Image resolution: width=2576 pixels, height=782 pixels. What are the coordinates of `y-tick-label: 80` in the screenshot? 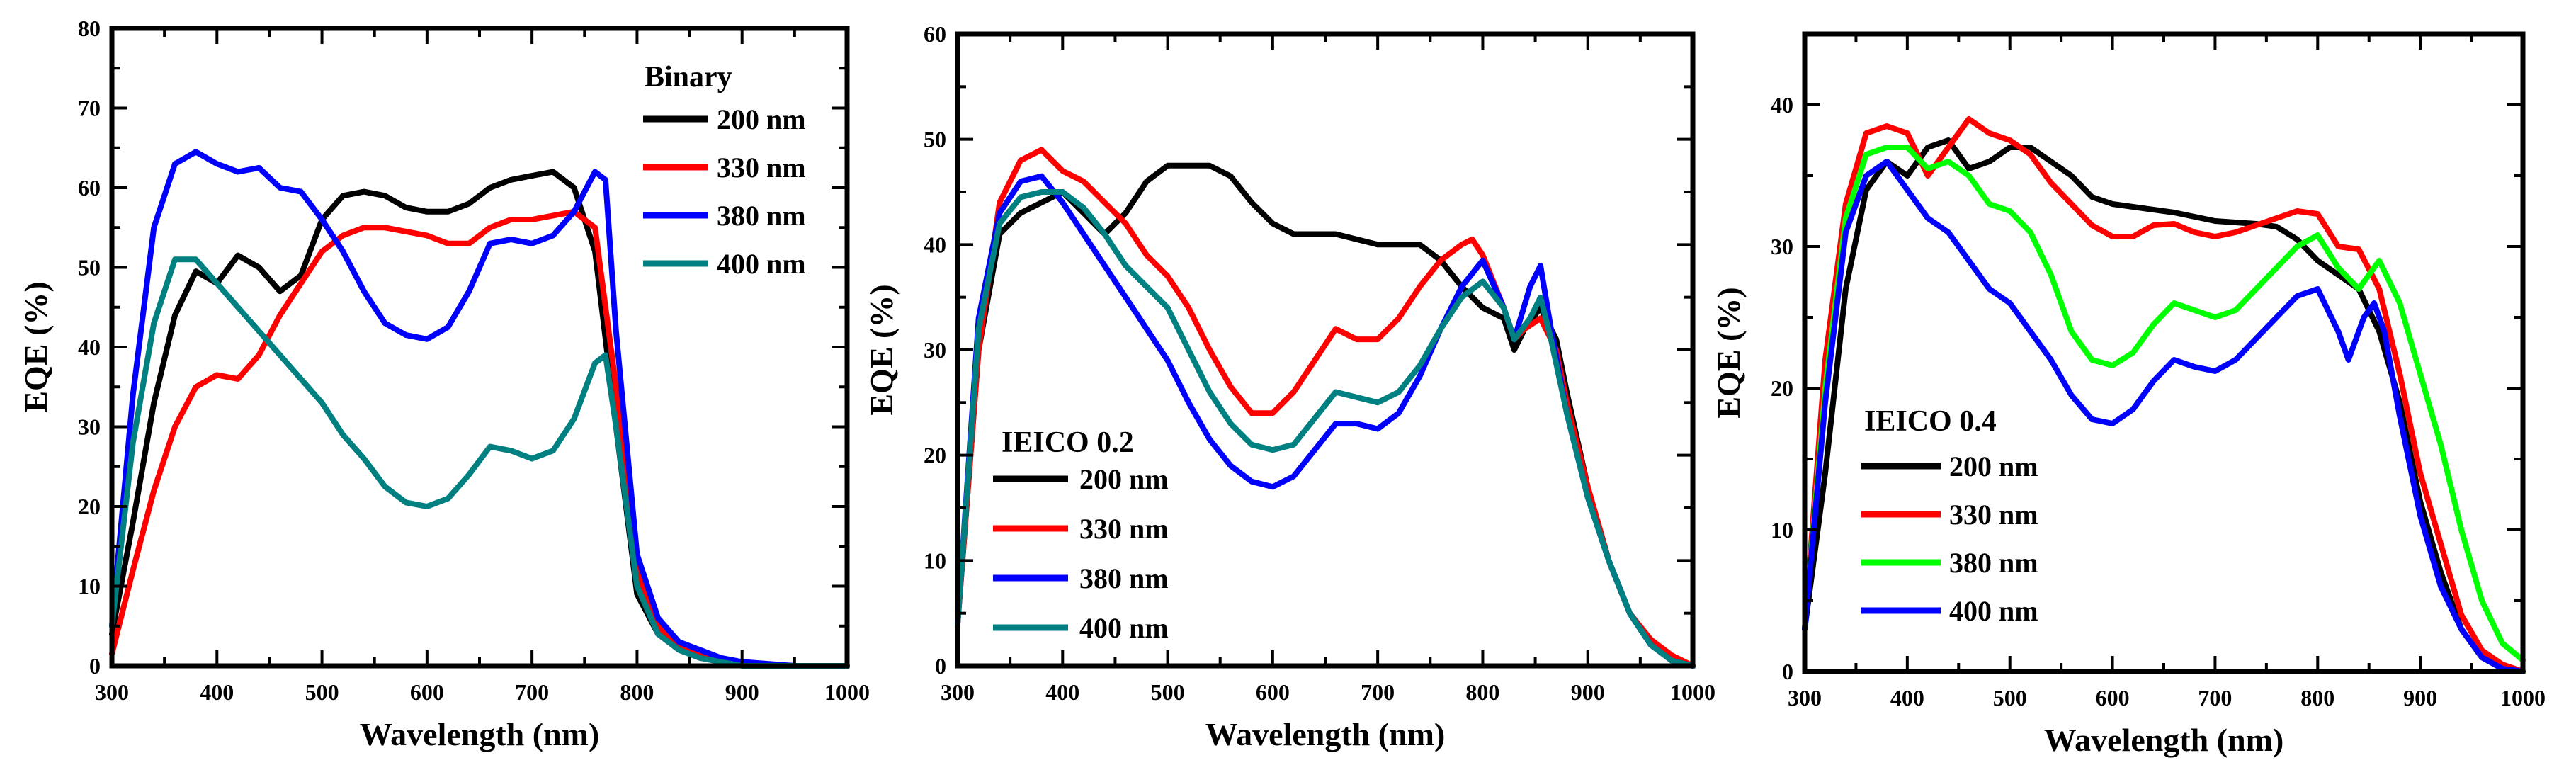 It's located at (89, 28).